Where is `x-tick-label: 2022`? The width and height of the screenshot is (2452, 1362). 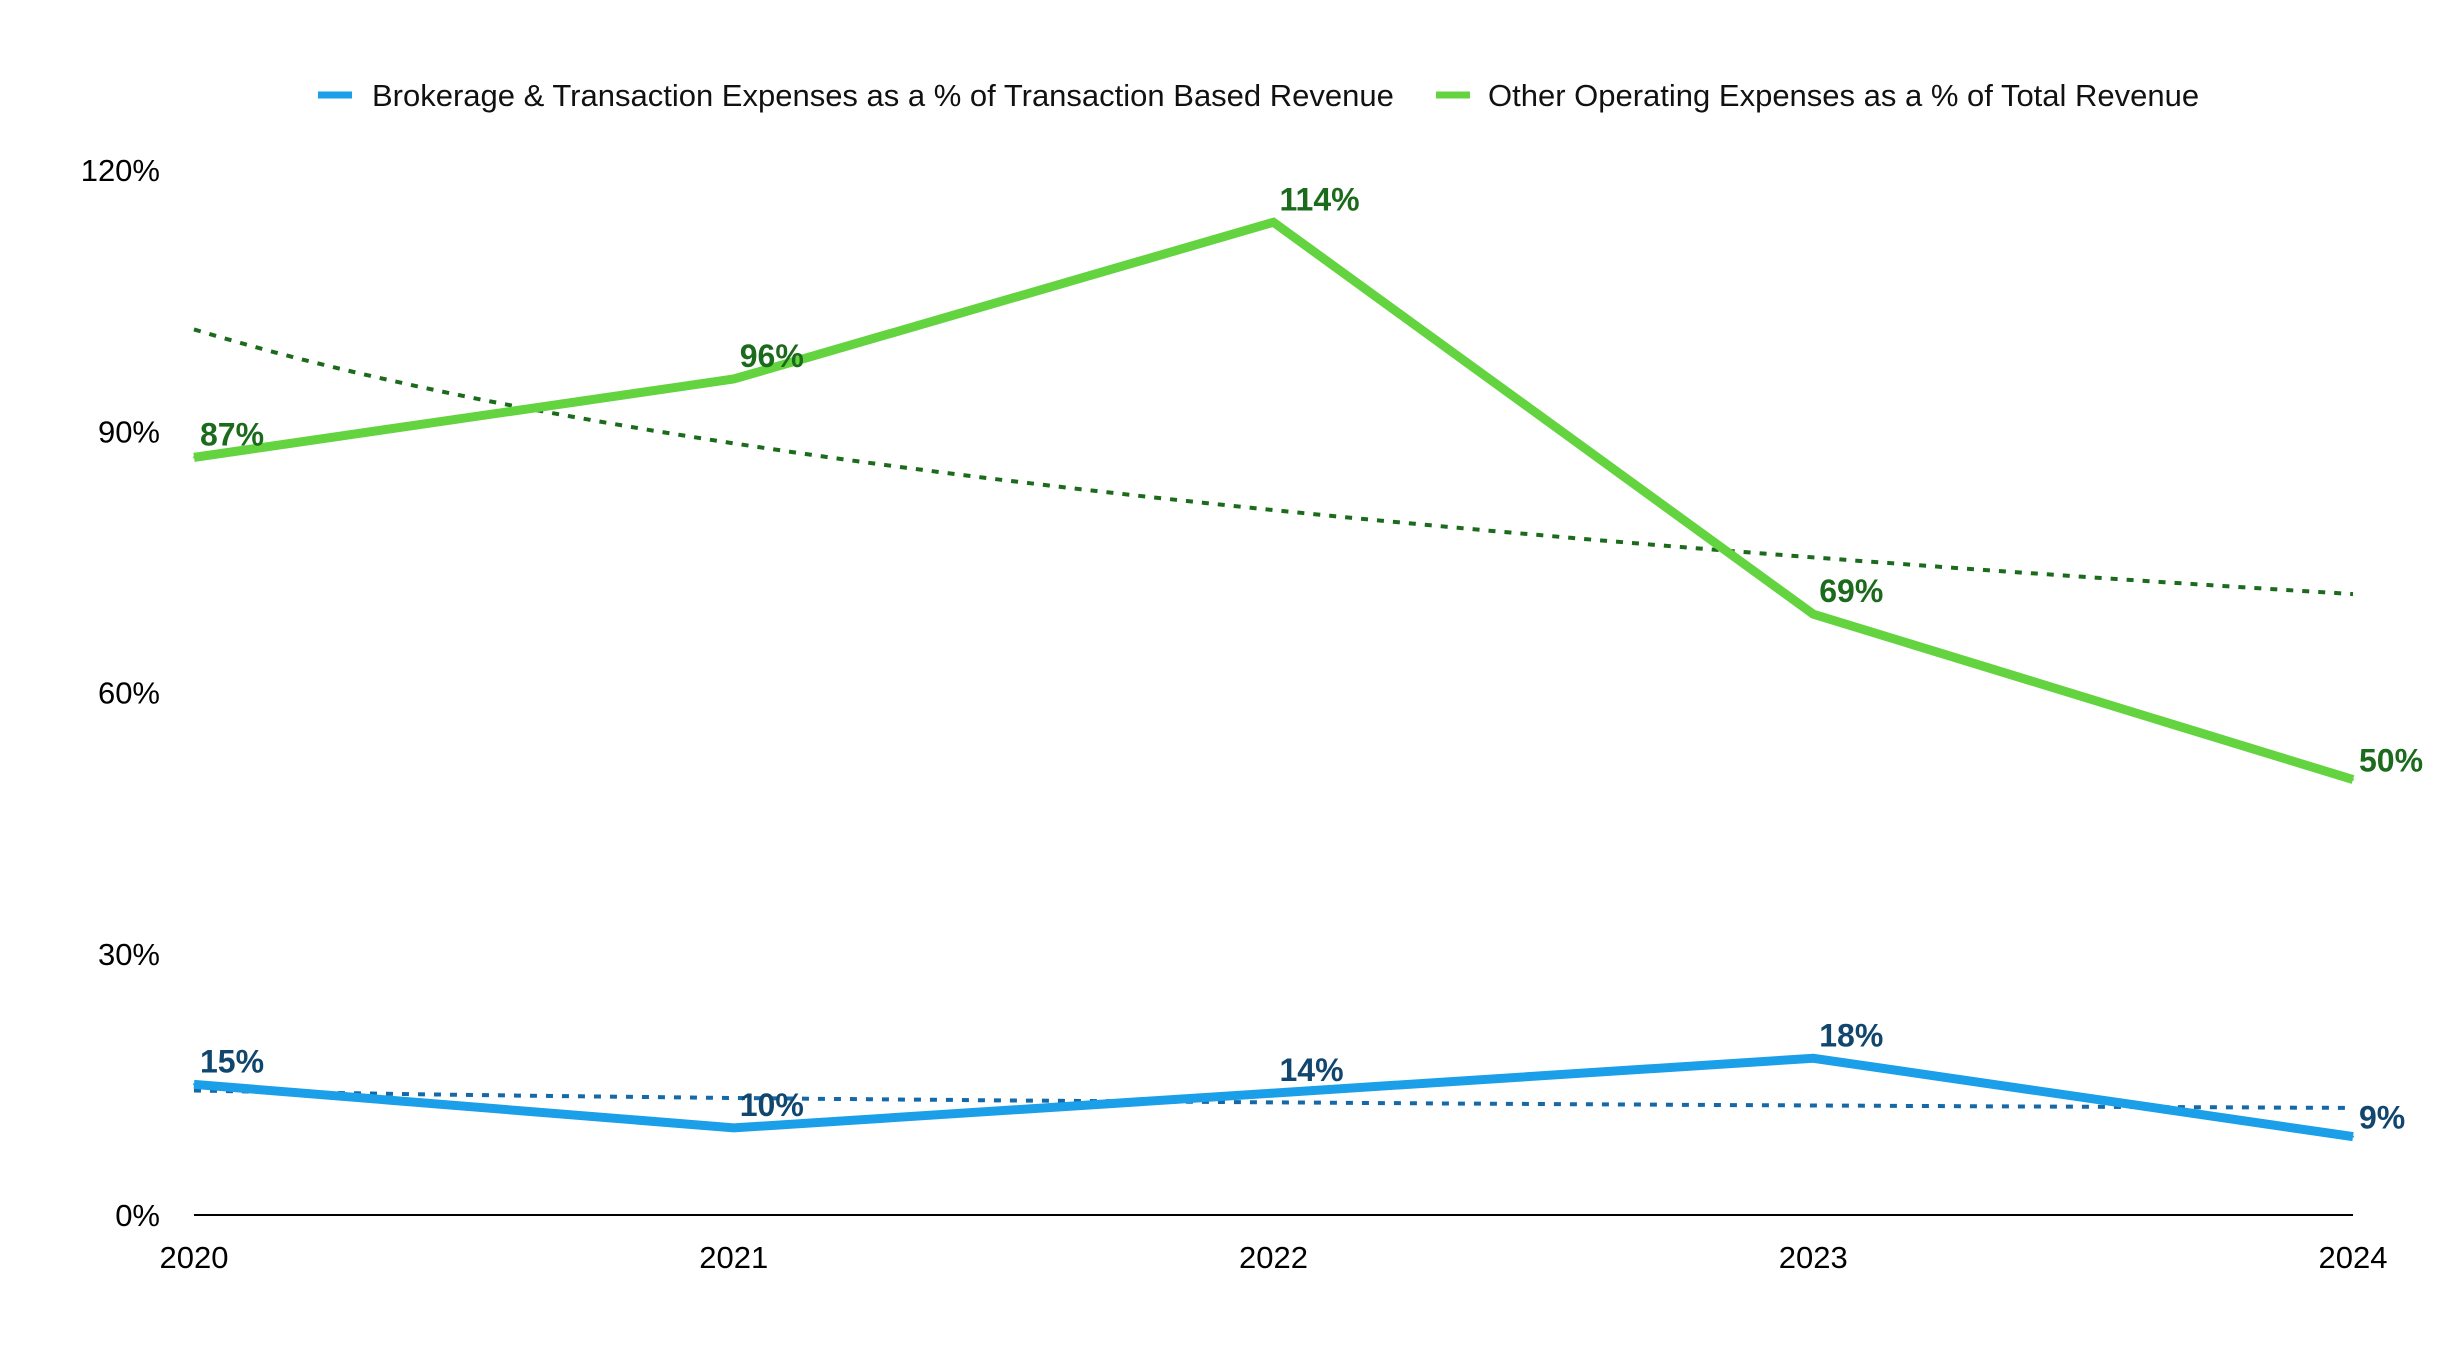 x-tick-label: 2022 is located at coordinates (1273, 1257).